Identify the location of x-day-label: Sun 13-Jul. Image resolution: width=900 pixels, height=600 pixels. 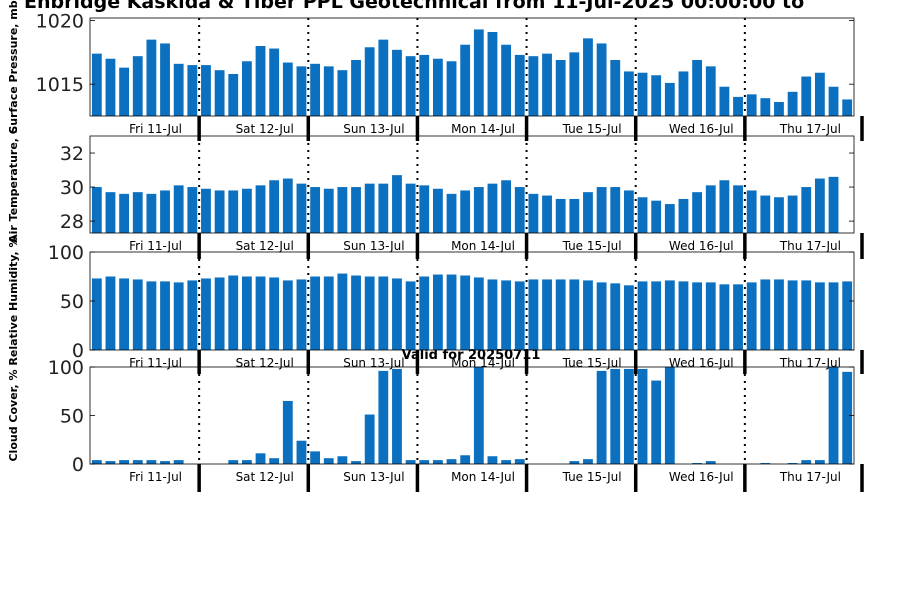
(373, 363).